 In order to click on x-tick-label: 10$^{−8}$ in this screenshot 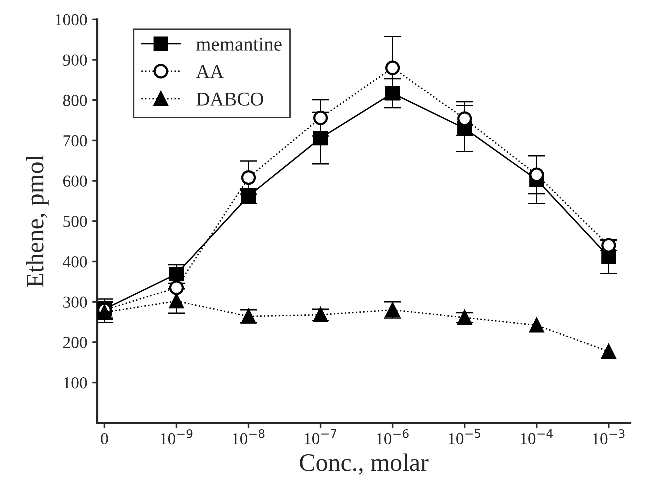, I will do `click(248, 437)`.